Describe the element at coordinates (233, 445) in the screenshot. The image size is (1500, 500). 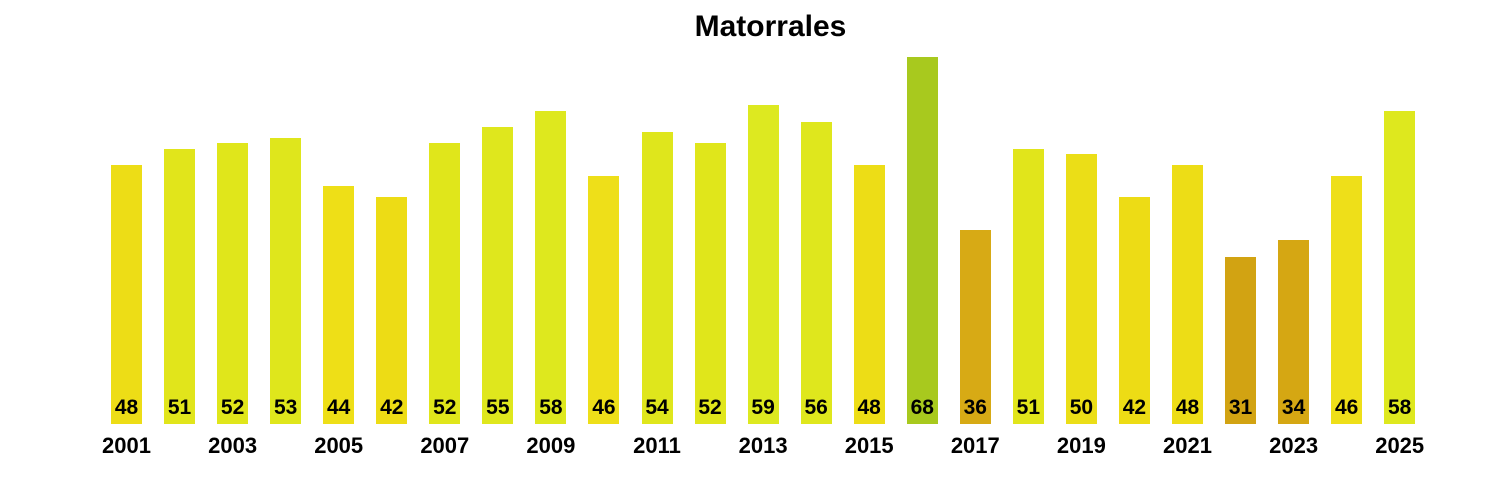
I see `x-tick-label: 2003` at that location.